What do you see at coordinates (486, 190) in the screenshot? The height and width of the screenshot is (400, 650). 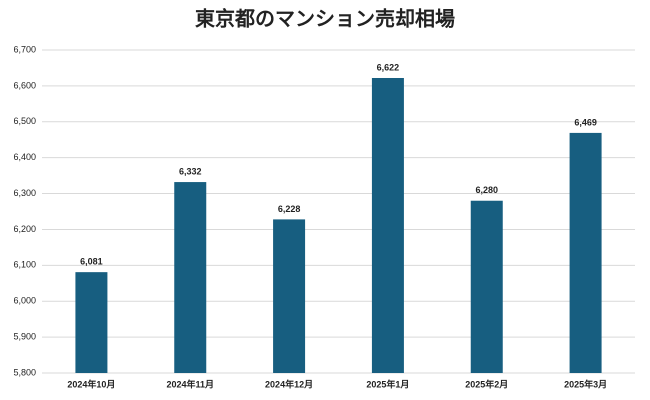 I see `value-label: 6,280` at bounding box center [486, 190].